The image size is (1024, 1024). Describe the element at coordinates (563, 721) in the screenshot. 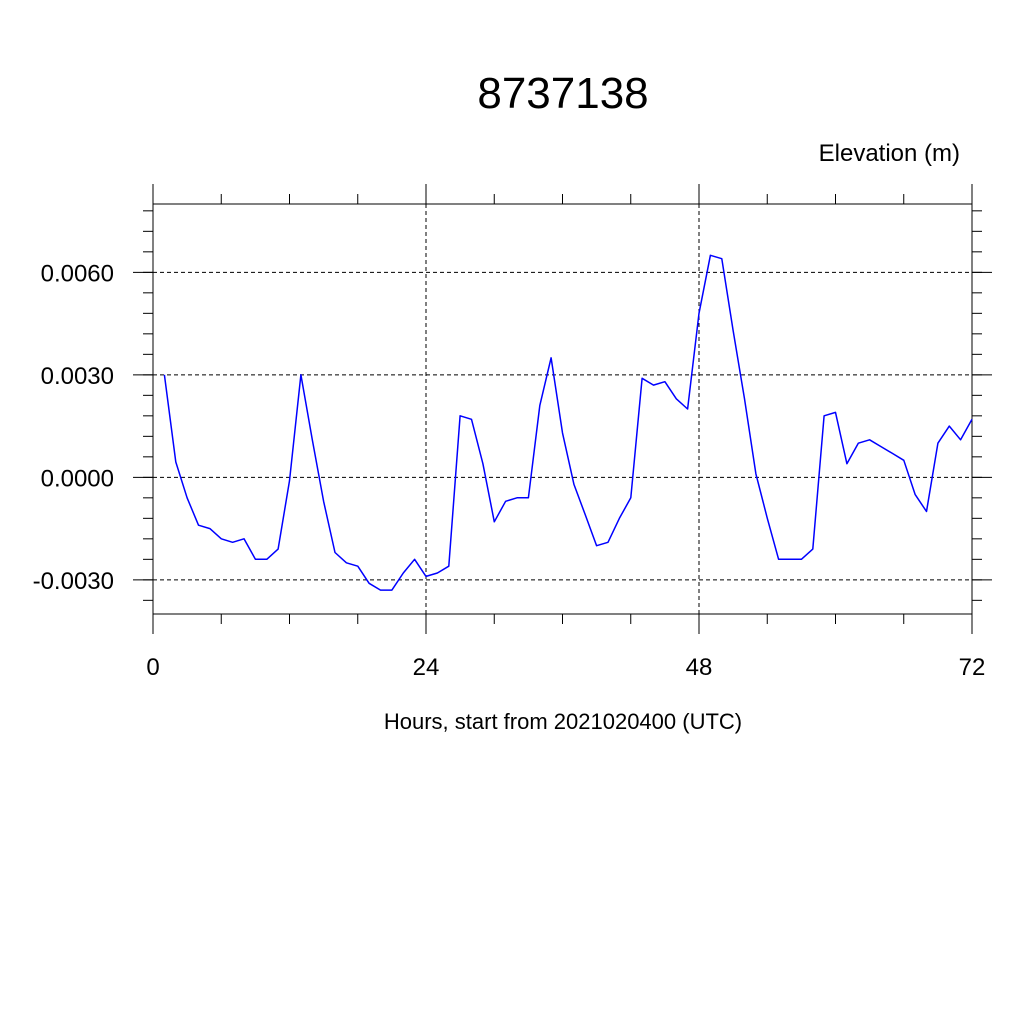

I see `x-axis-label: Hours, start from 2021020400 (UTC)` at that location.